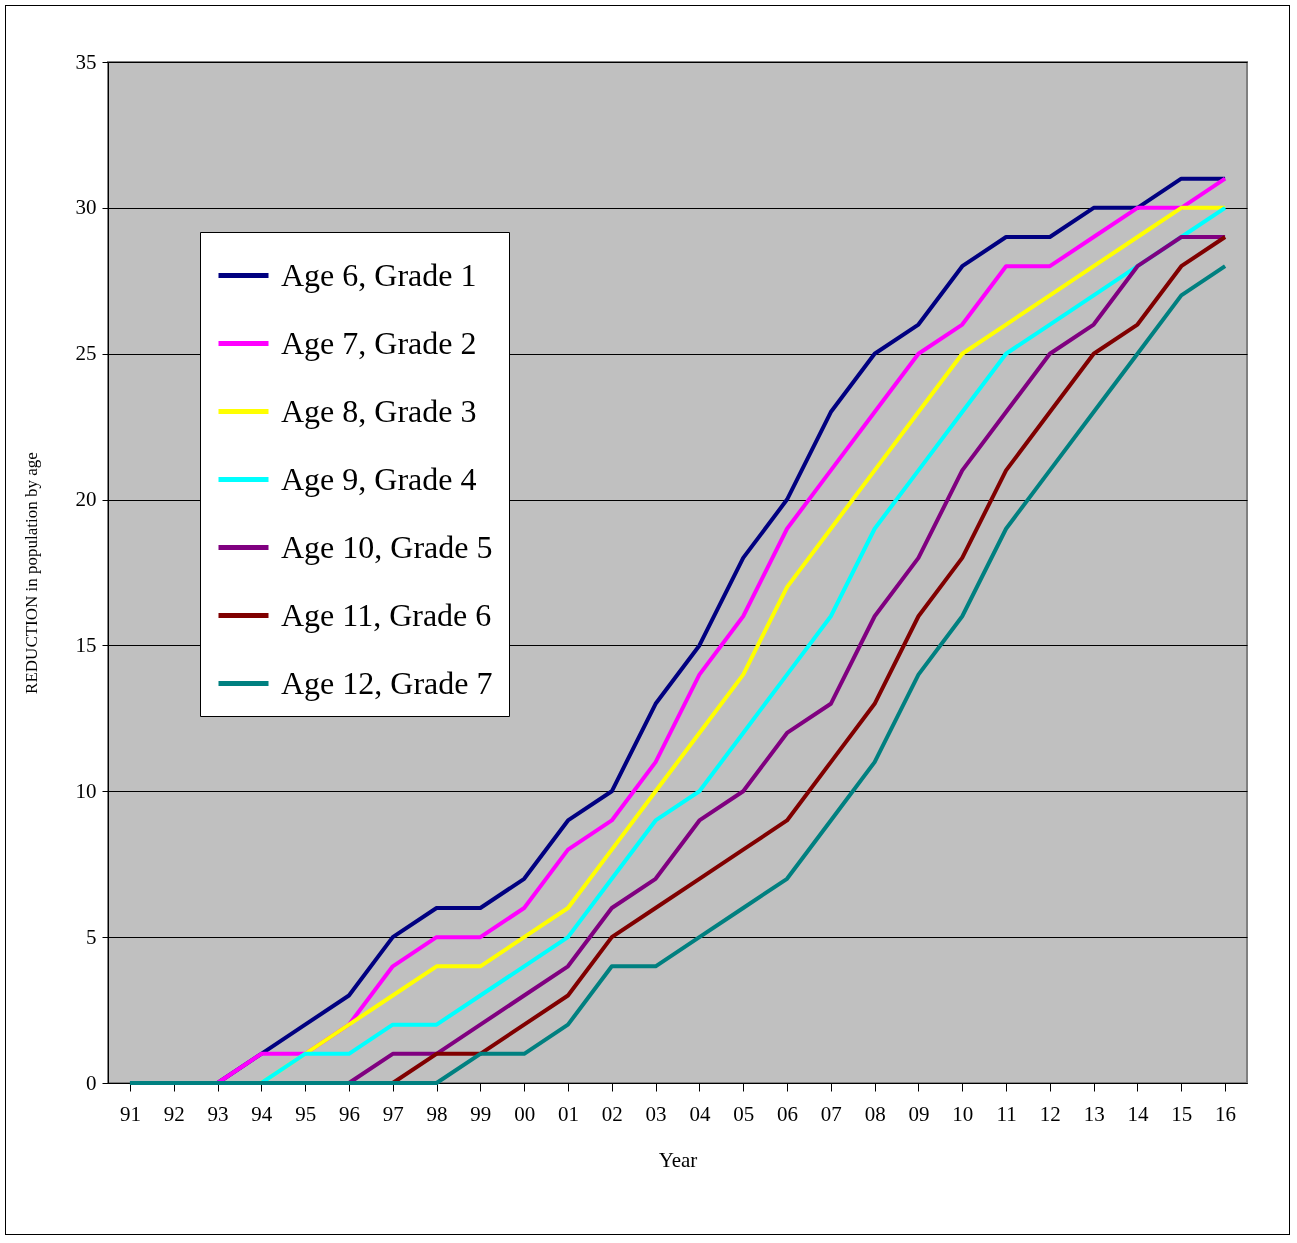  I want to click on x-tick-label: 12, so click(1050, 1113).